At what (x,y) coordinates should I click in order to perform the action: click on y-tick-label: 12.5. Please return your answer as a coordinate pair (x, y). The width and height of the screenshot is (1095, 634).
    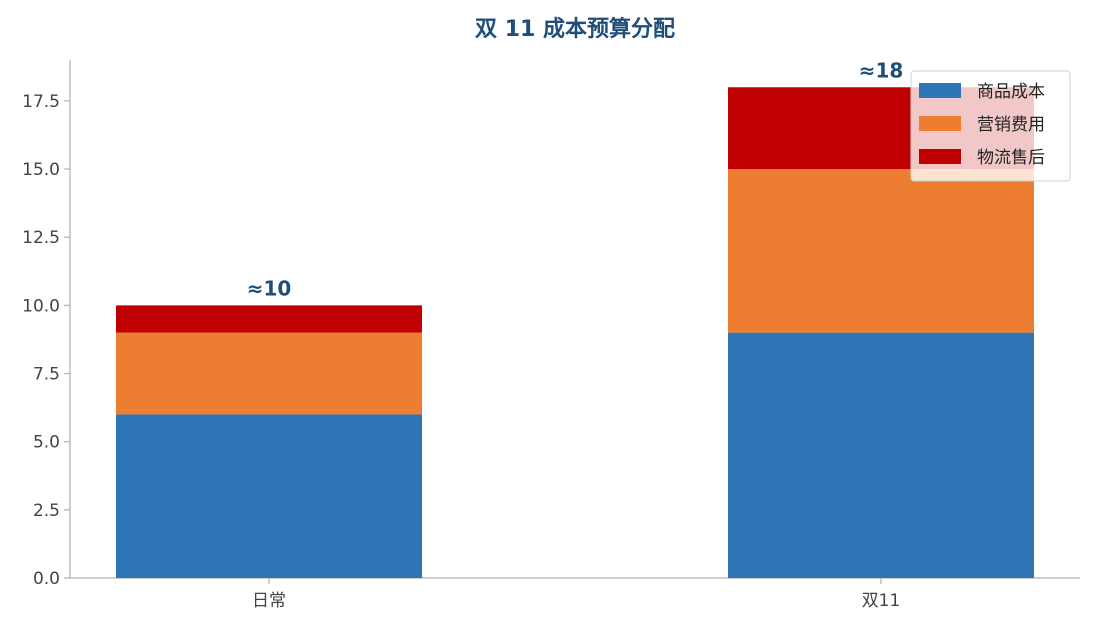
    Looking at the image, I should click on (41, 238).